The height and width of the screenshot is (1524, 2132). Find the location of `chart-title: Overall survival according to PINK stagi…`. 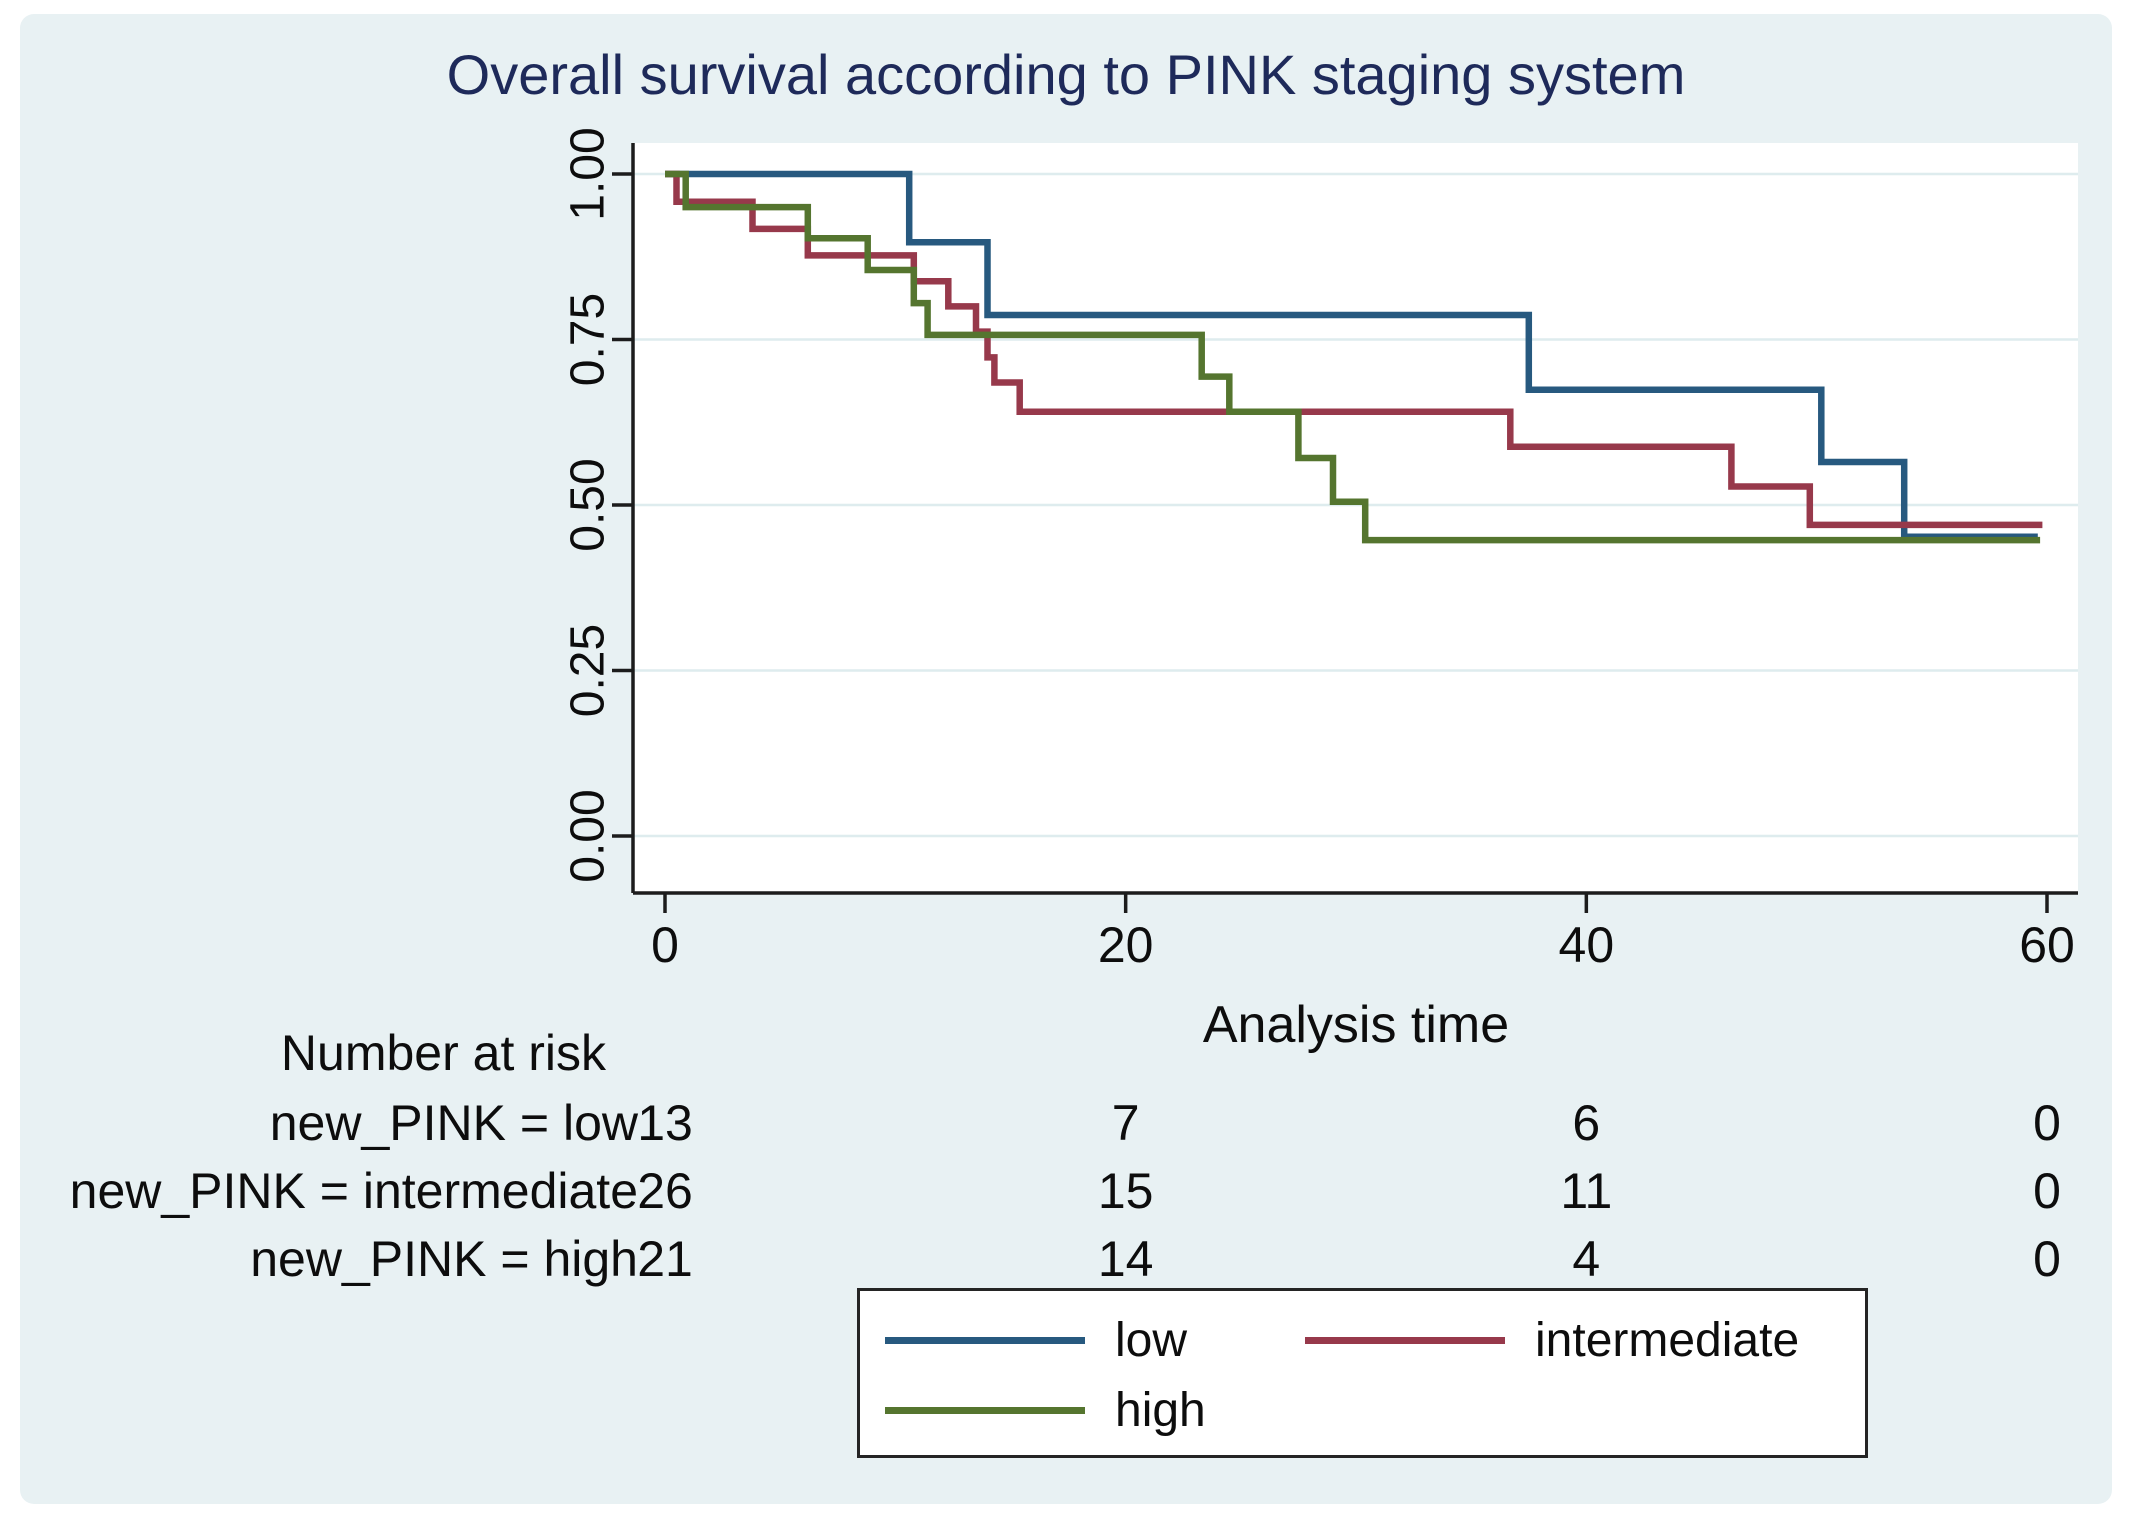

chart-title: Overall survival according to PINK stagi… is located at coordinates (1066, 74).